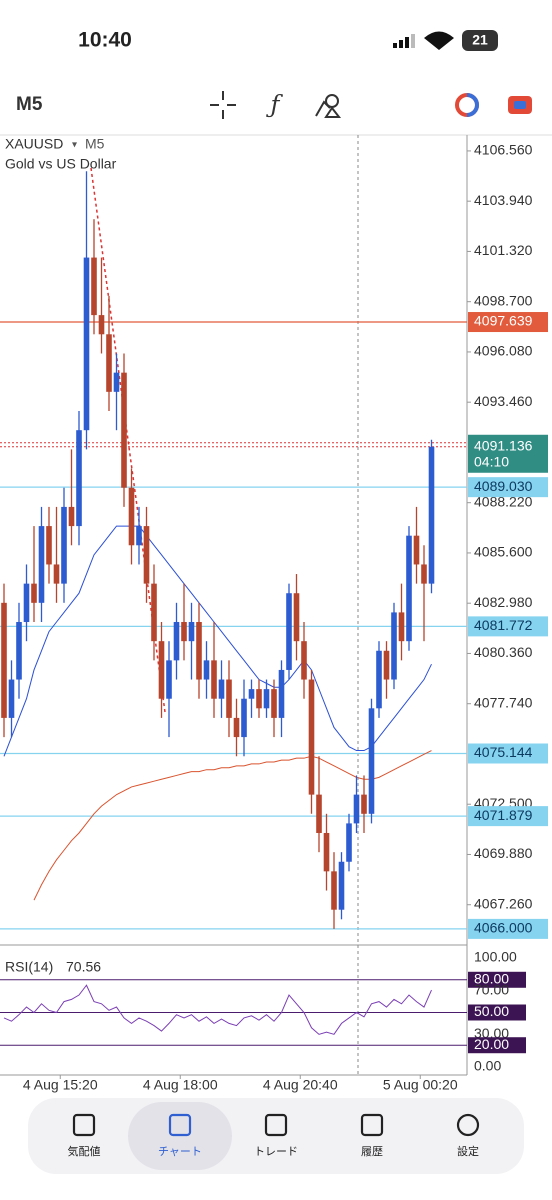 This screenshot has height=1200, width=552. What do you see at coordinates (503, 928) in the screenshot?
I see `level-label: 4066.000` at bounding box center [503, 928].